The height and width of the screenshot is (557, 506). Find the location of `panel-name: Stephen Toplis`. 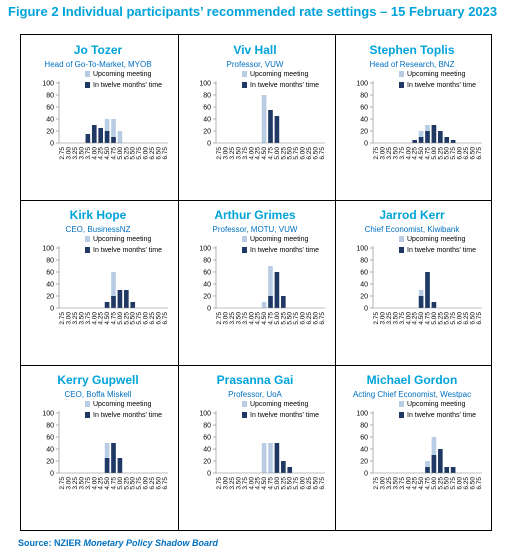

panel-name: Stephen Toplis is located at coordinates (411, 50).